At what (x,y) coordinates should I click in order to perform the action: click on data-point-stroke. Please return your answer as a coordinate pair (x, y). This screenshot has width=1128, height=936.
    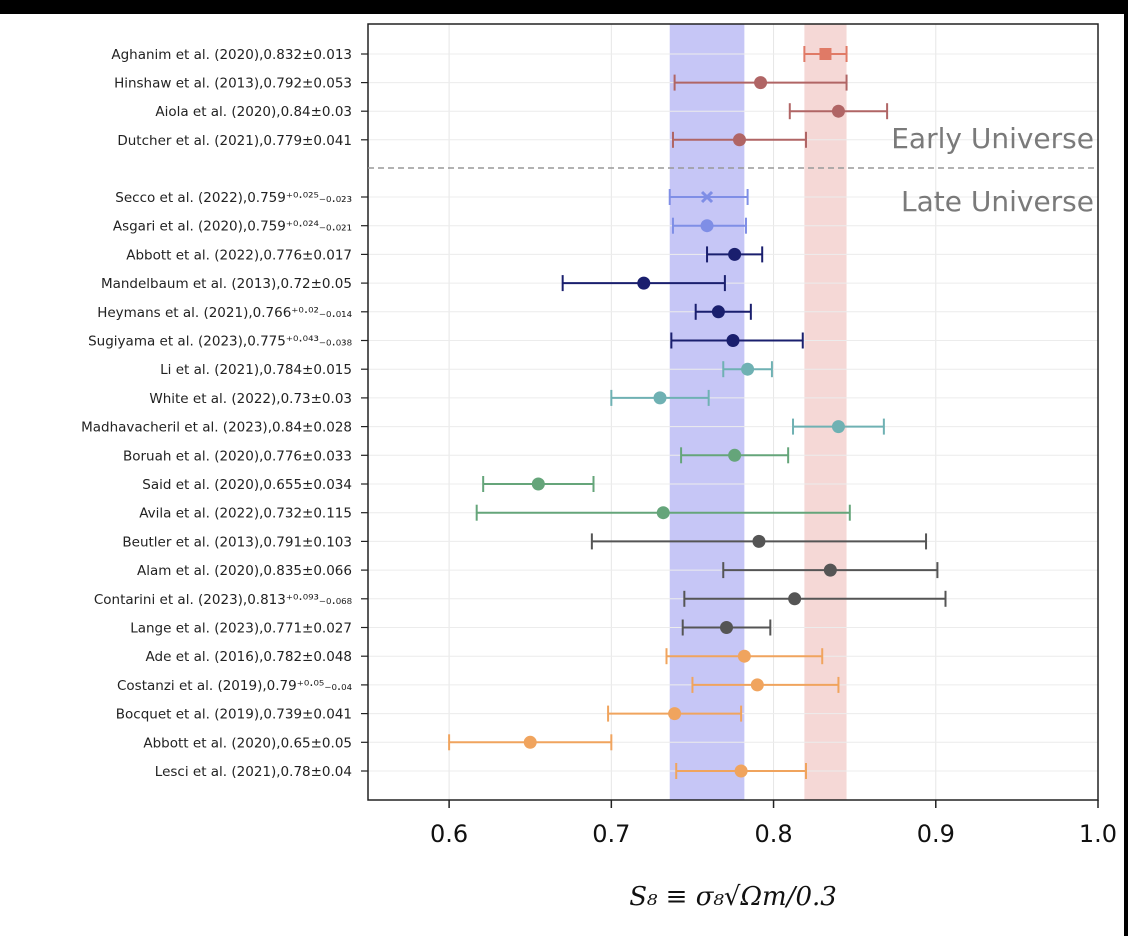
    Looking at the image, I should click on (707, 197).